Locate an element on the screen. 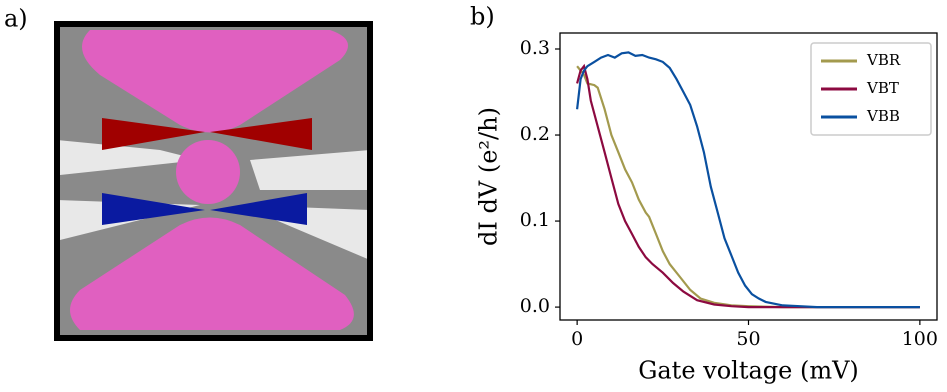 The width and height of the screenshot is (947, 392). electrode is located at coordinates (213, 200).